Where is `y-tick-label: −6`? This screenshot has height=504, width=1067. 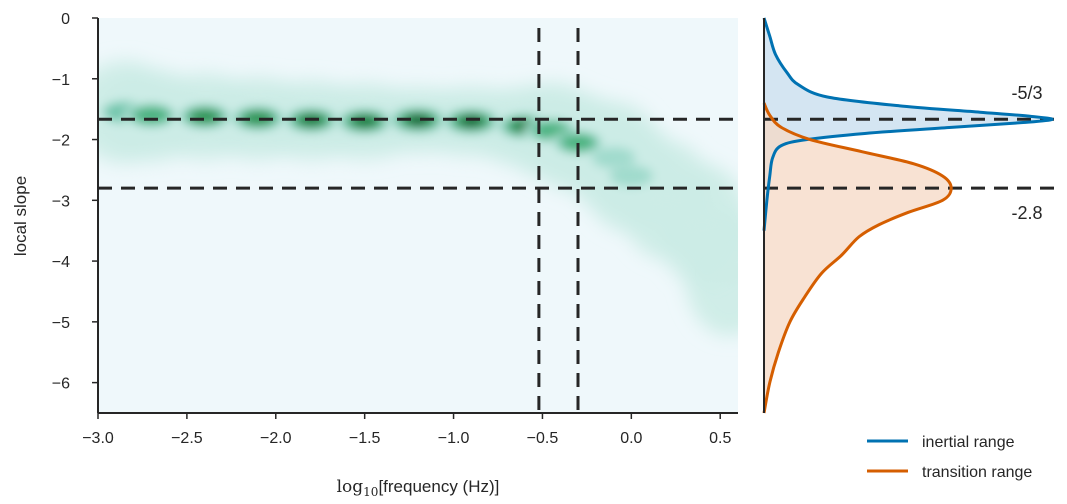 y-tick-label: −6 is located at coordinates (61, 384).